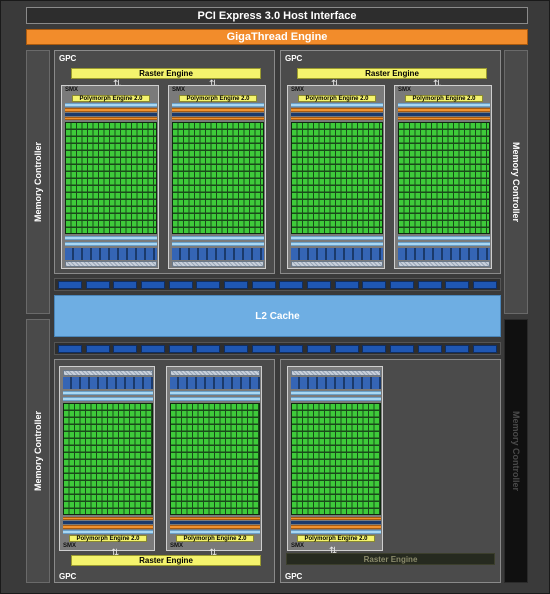  I want to click on raster-engine-disabled: Raster Engine, so click(390, 559).